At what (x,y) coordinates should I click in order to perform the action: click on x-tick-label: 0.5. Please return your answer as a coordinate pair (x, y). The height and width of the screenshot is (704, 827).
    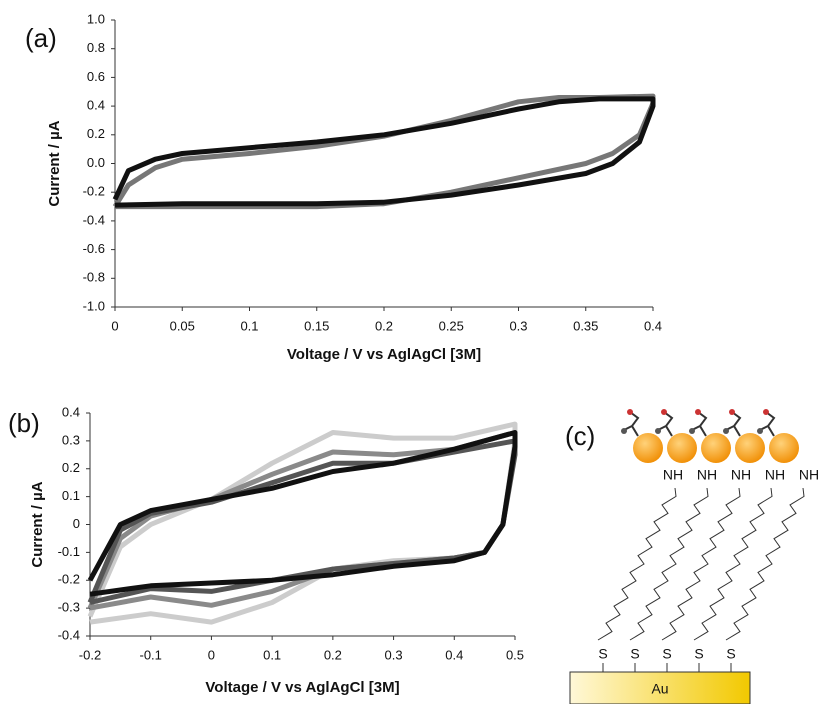
    Looking at the image, I should click on (515, 654).